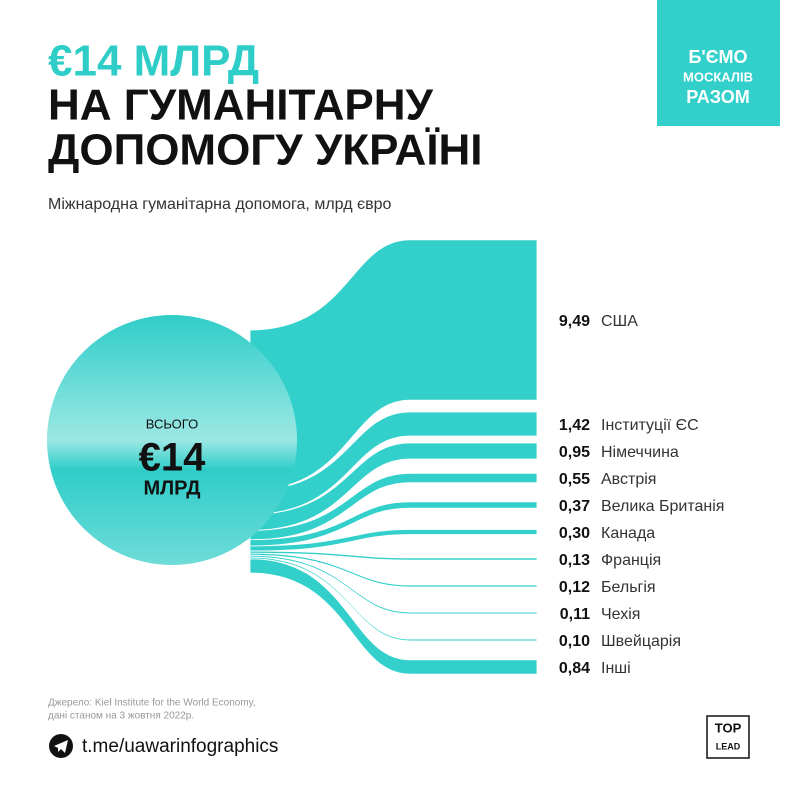 Image resolution: width=800 pixels, height=800 pixels. I want to click on category-label: Німеччина, so click(640, 452).